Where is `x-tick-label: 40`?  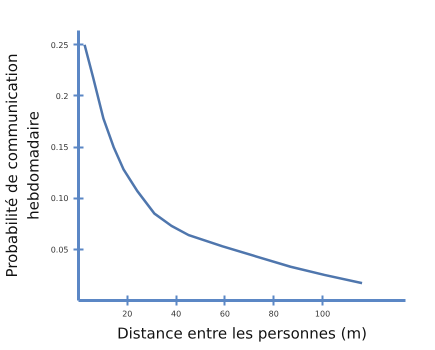
x-tick-label: 40 is located at coordinates (176, 314).